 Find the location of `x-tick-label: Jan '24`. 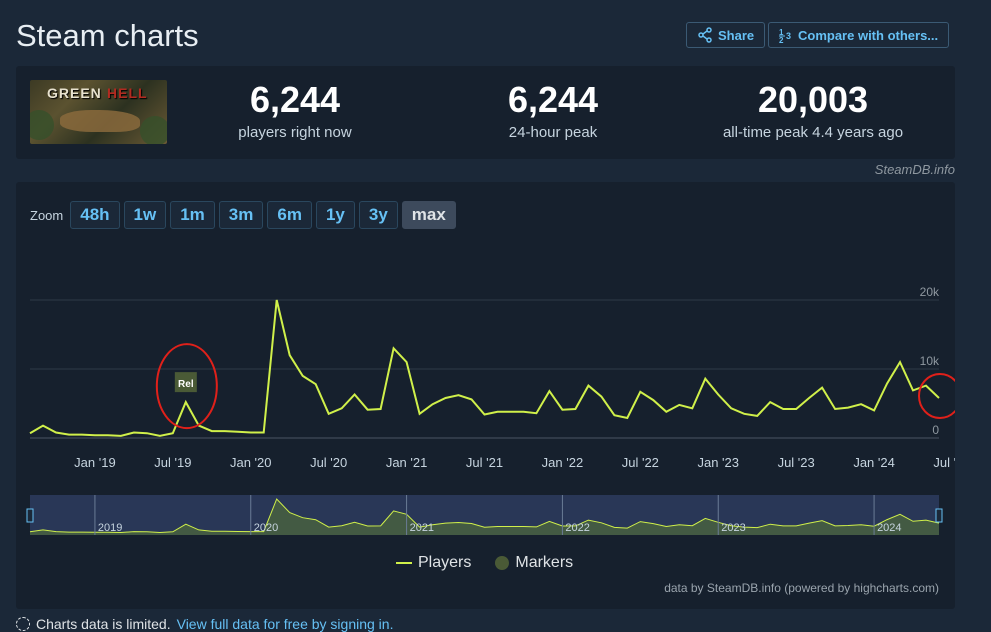

x-tick-label: Jan '24 is located at coordinates (874, 462).